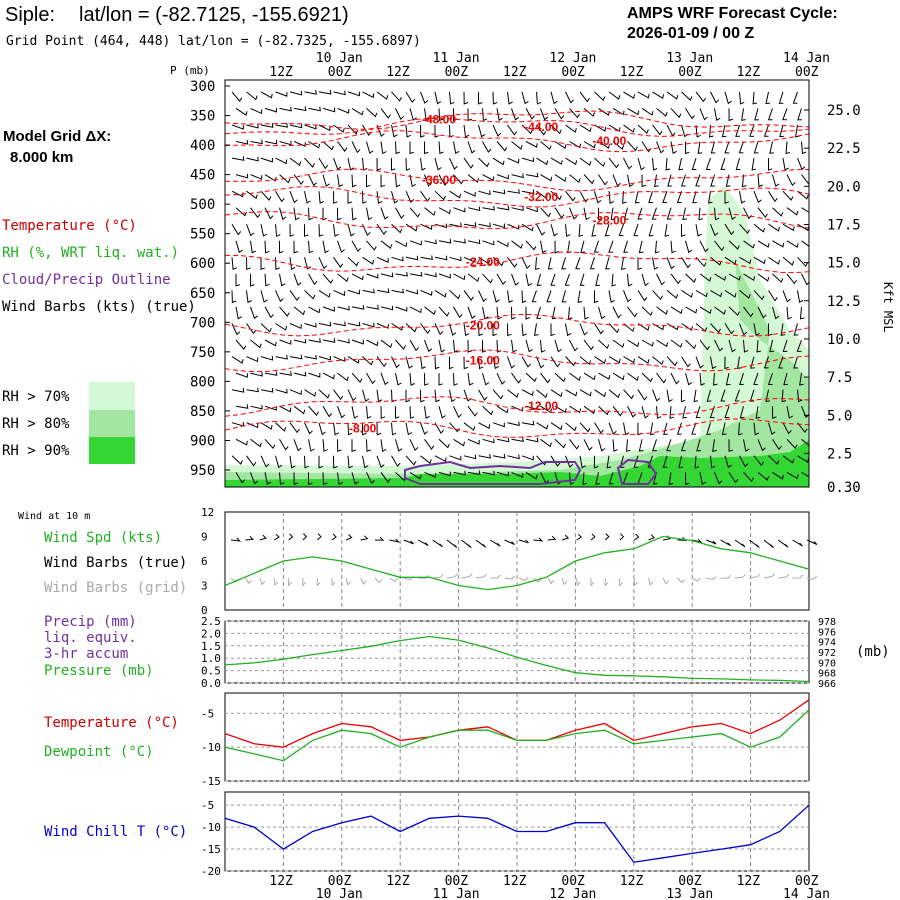 The width and height of the screenshot is (900, 900). I want to click on top-hour-label: 00Z, so click(340, 72).